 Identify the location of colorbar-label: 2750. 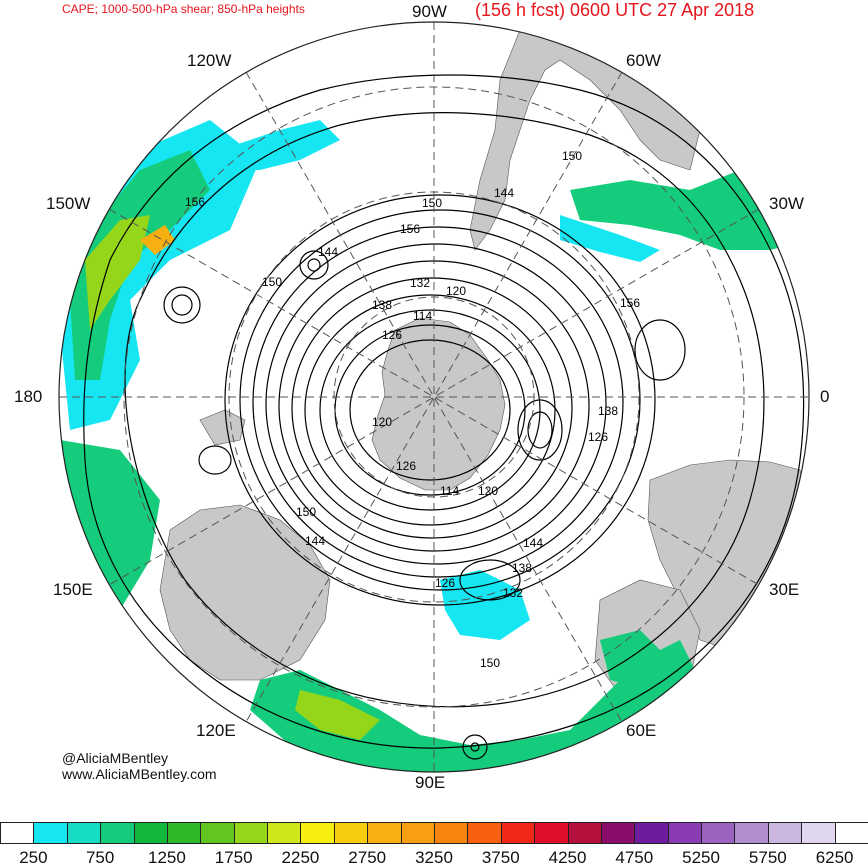
(367, 857).